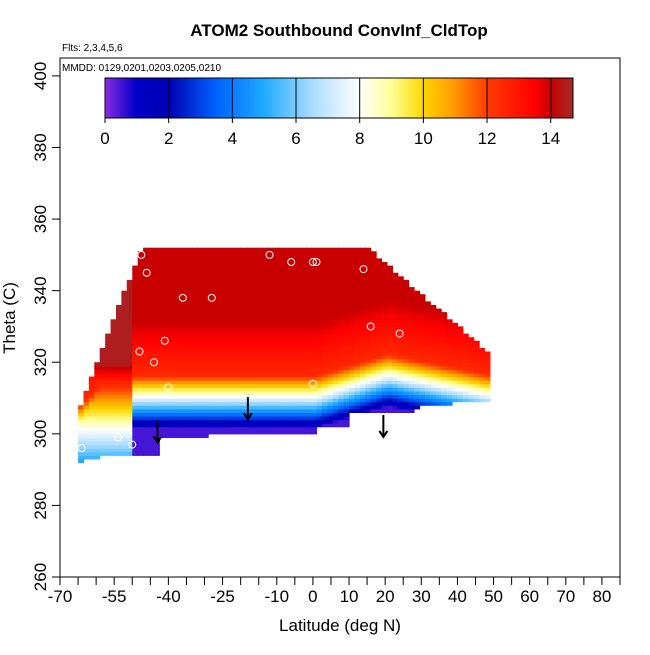  What do you see at coordinates (601, 596) in the screenshot?
I see `x-tick-label: 80` at bounding box center [601, 596].